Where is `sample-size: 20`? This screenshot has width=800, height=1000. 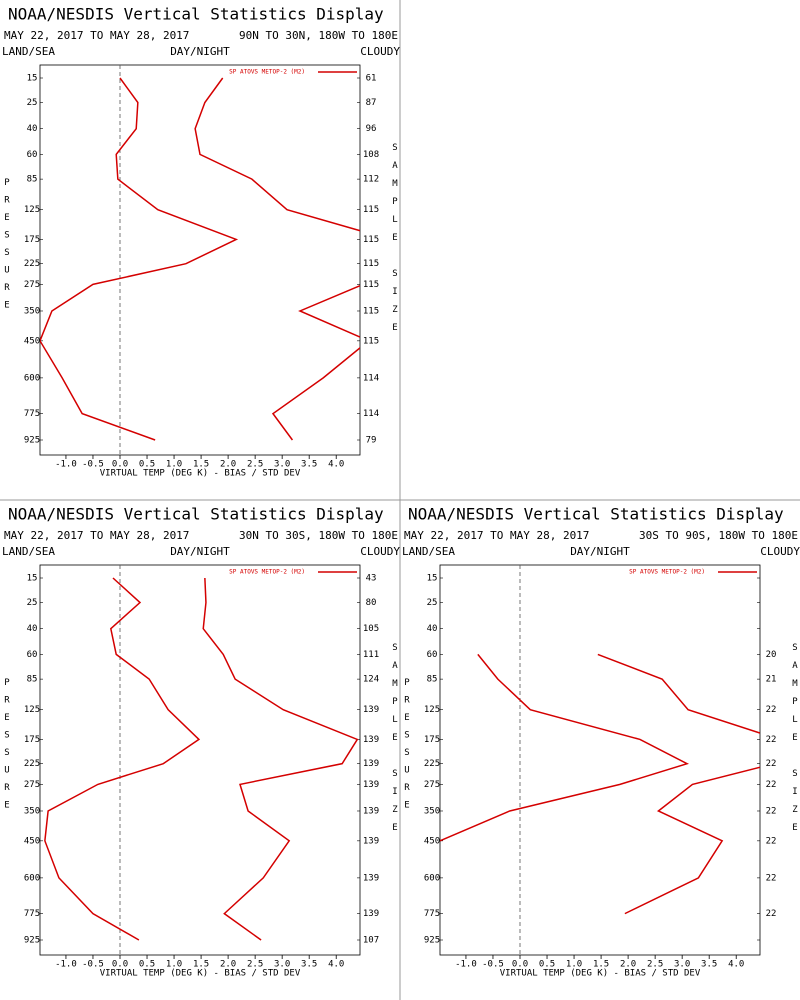
sample-size: 20 is located at coordinates (771, 655).